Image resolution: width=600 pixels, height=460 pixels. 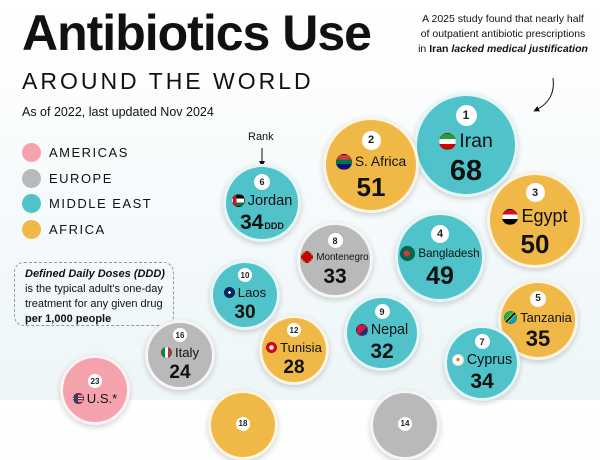 I want to click on bubble-rank-18: 18, so click(x=243, y=425).